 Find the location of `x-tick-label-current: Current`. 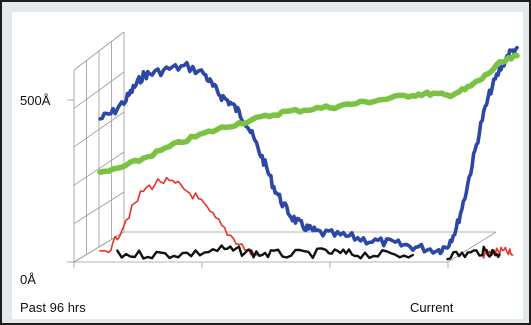

x-tick-label-current: Current is located at coordinates (432, 307).